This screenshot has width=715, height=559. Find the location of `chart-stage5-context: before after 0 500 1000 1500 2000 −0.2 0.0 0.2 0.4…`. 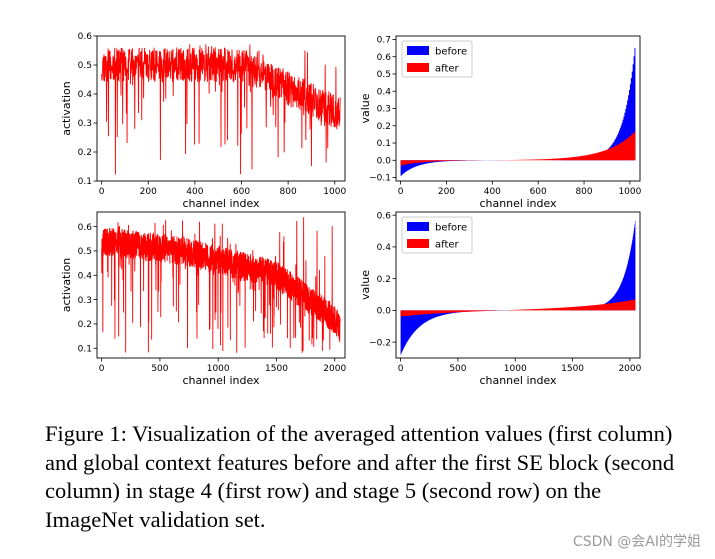

chart-stage5-context: before after 0 500 1000 1500 2000 −0.2 0.0 0.2 0.4… is located at coordinates (500, 299).